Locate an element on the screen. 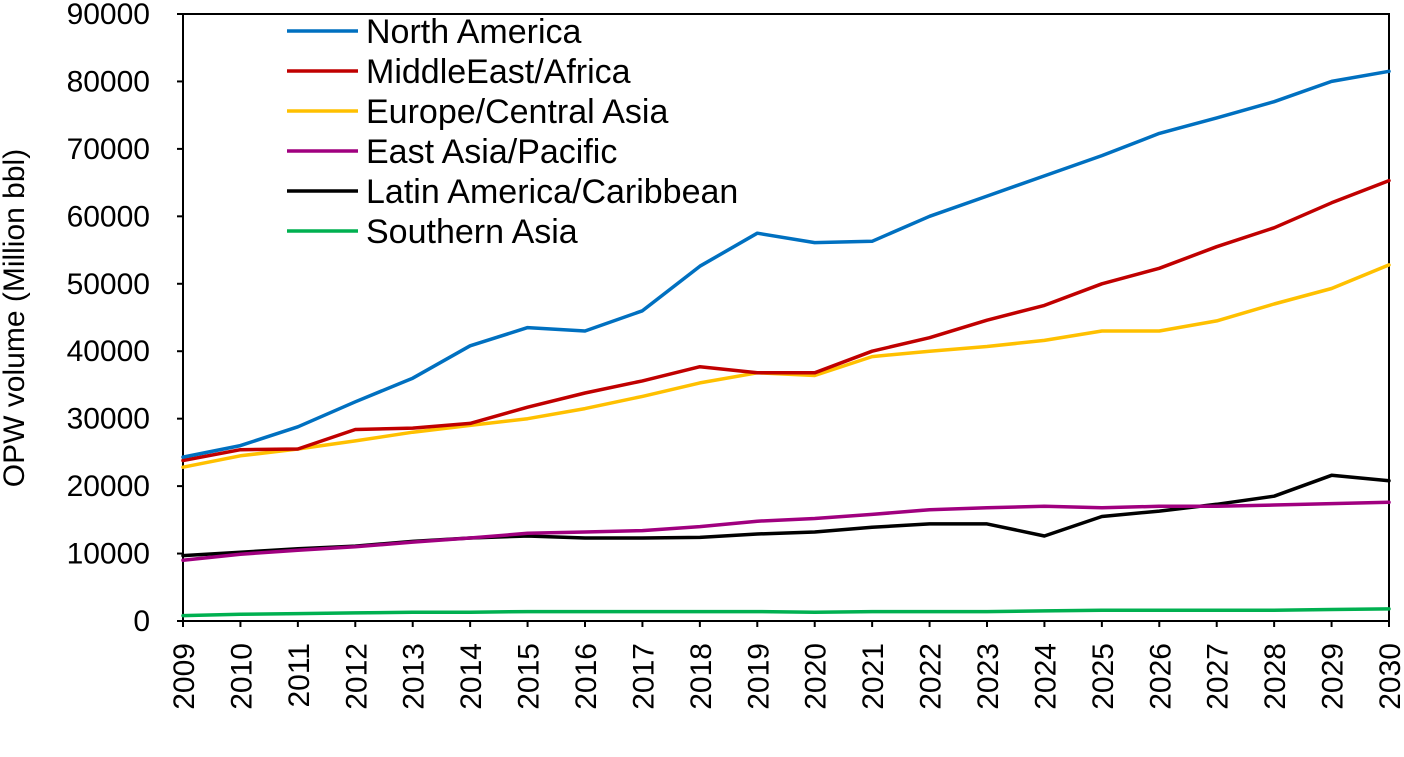 The height and width of the screenshot is (757, 1404). x-tick-label: 2012 is located at coordinates (356, 676).